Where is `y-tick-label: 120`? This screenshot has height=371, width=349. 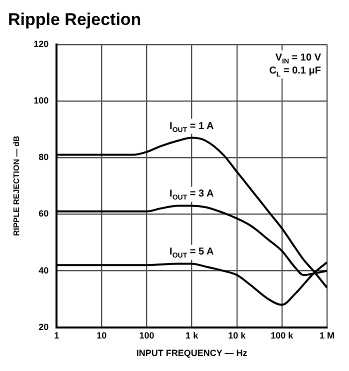
y-tick-label: 120 is located at coordinates (41, 43).